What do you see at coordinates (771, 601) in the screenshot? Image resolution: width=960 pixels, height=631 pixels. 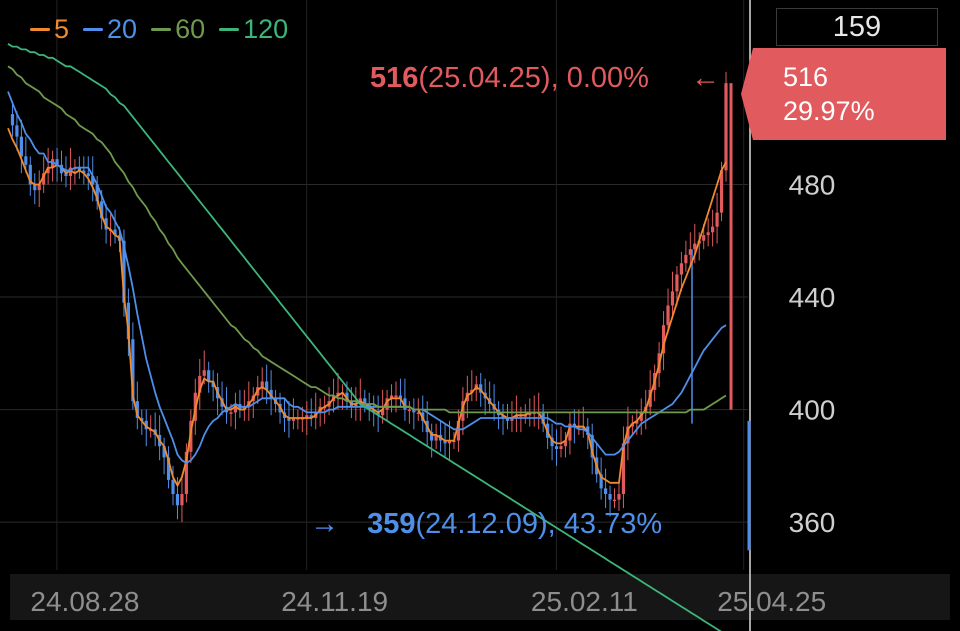 I see `x-tick-label: 25.04.25` at bounding box center [771, 601].